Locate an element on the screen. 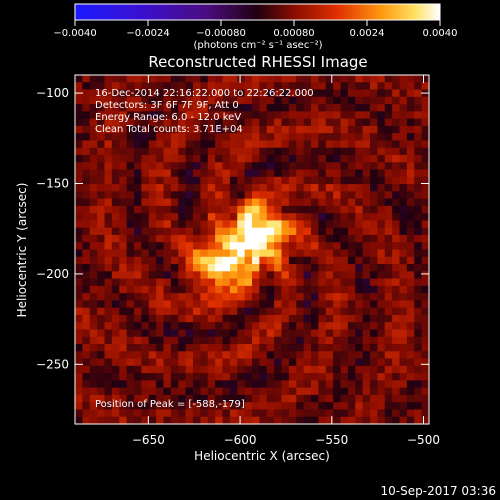  y-tick-label: −200 is located at coordinates (52, 274).